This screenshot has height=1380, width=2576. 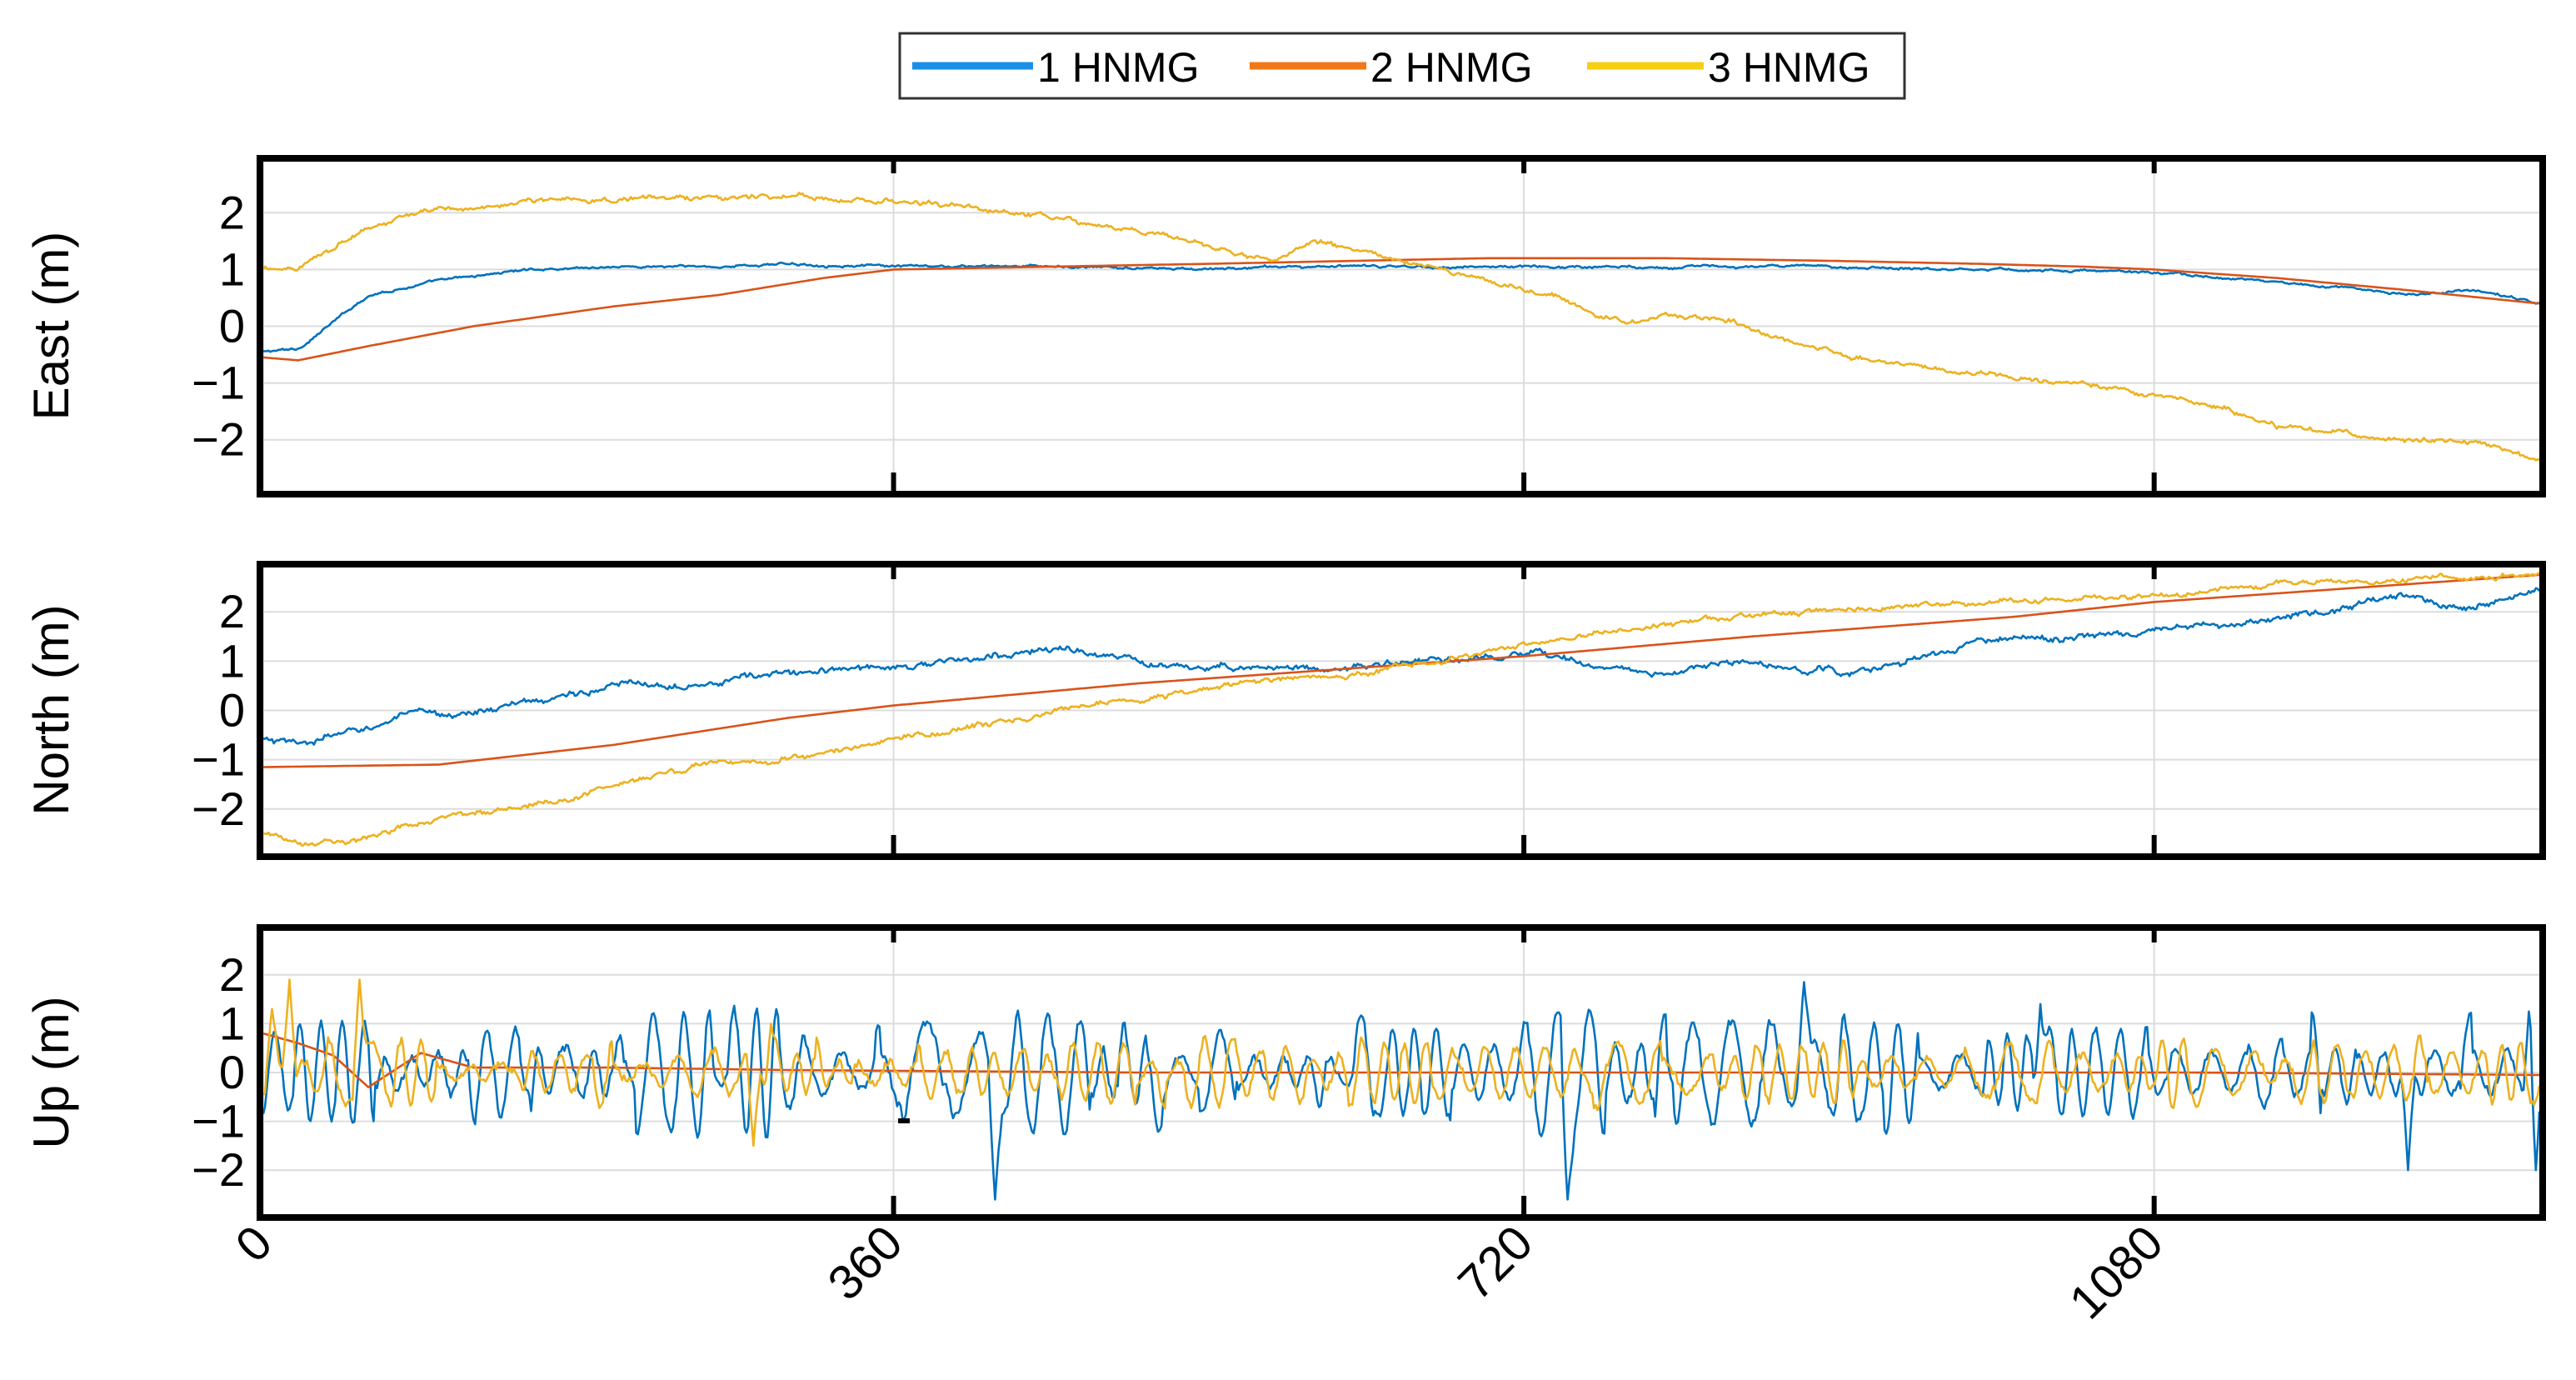 I want to click on x-tick-label: 0, so click(x=253, y=1243).